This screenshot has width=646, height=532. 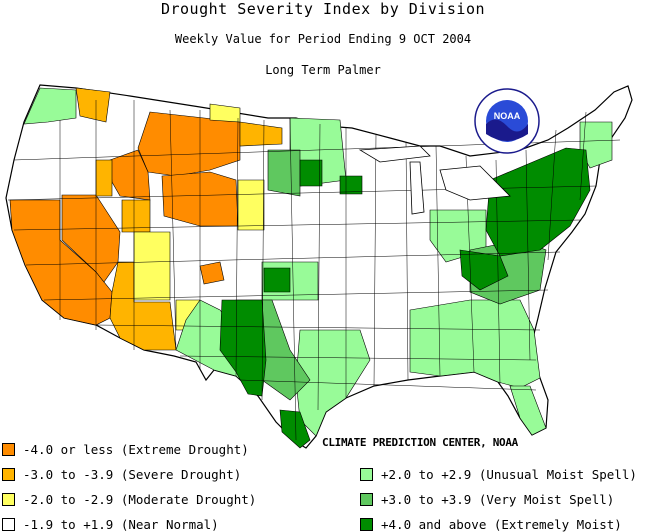 I want to click on legend-label: +3.0 to +3.9 (Very Moist Spell), so click(x=498, y=499).